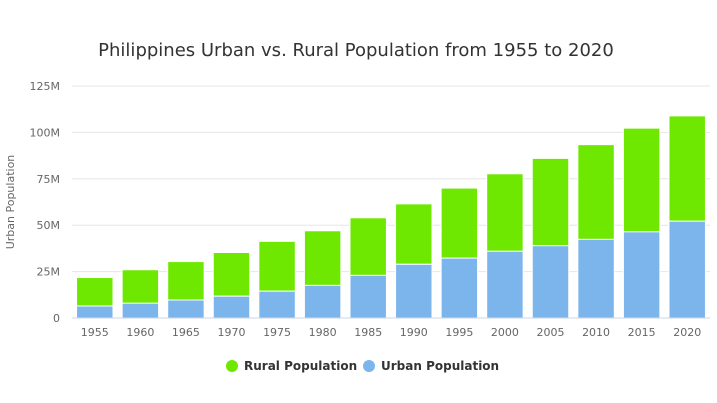 The width and height of the screenshot is (717, 403). Describe the element at coordinates (687, 168) in the screenshot. I see `bar-rural-2020` at that location.